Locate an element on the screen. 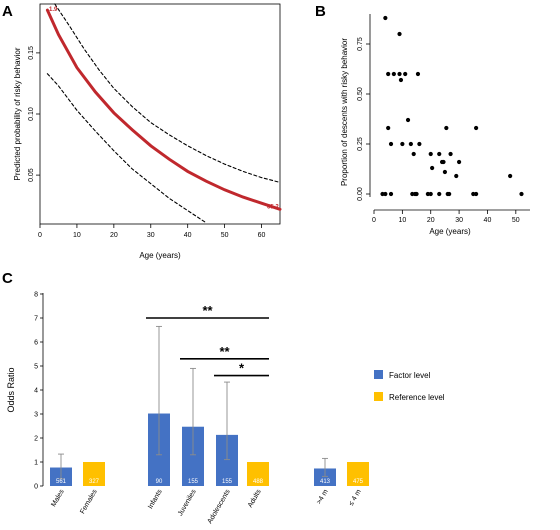  panel-c-y-axis-label: Odds Ratio is located at coordinates (11, 389).